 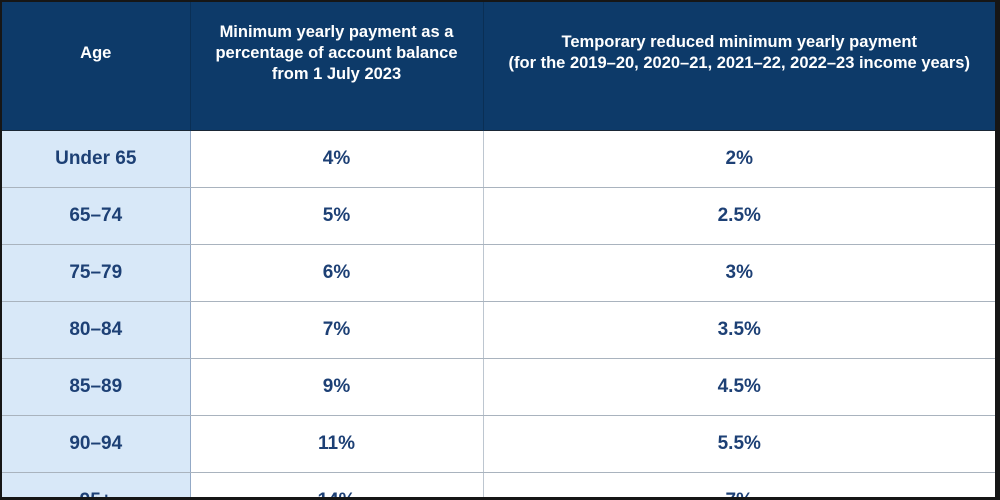 What do you see at coordinates (96, 66) in the screenshot?
I see `header-cell-age: Age` at bounding box center [96, 66].